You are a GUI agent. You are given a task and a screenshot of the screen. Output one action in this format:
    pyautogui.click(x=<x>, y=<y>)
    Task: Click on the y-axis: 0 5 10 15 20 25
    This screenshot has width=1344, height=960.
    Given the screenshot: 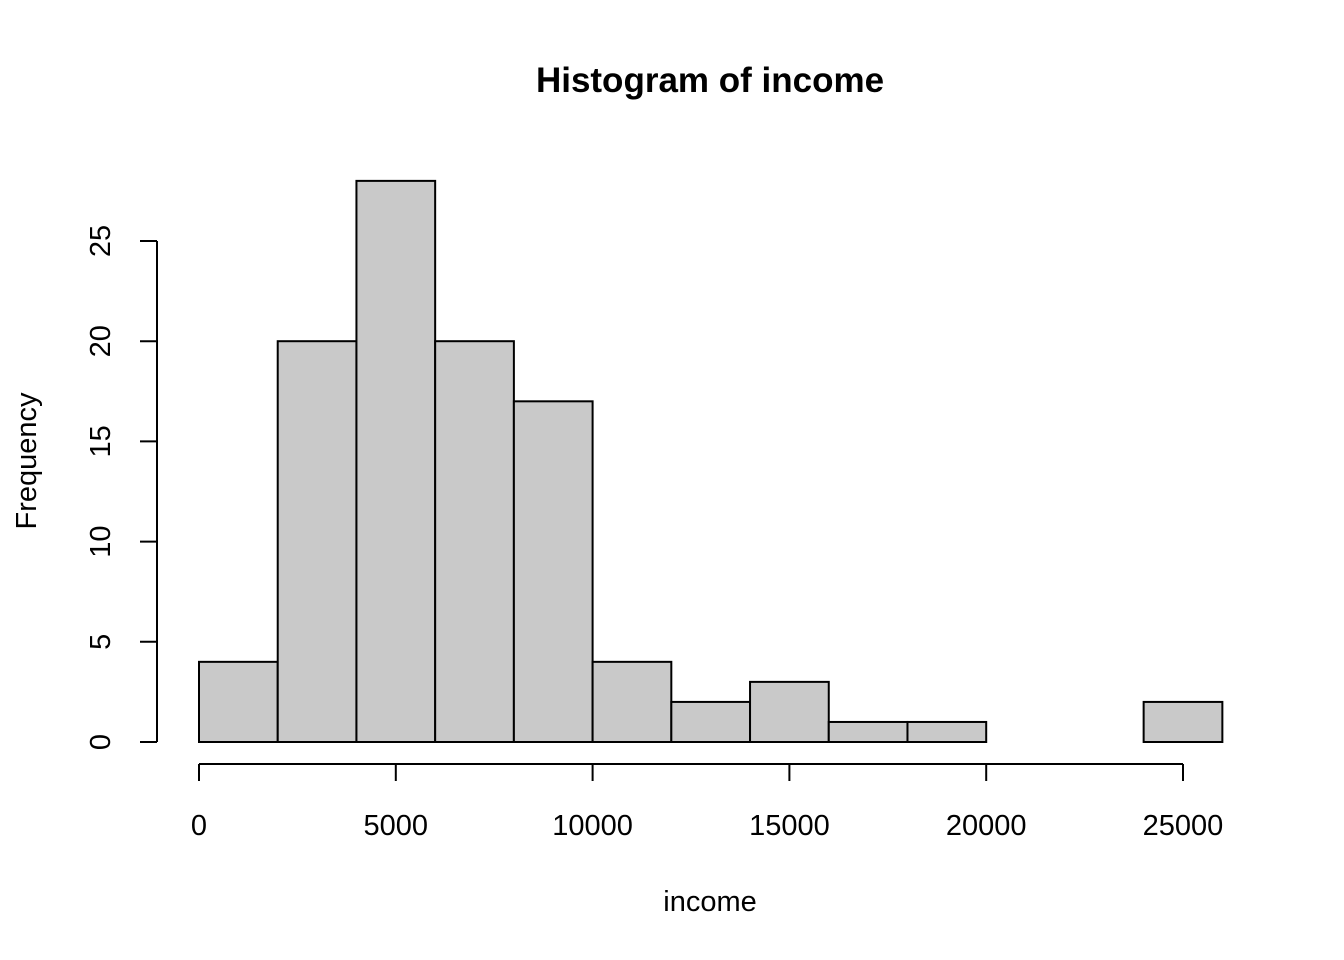 What is the action you would take?
    pyautogui.click(x=121, y=487)
    